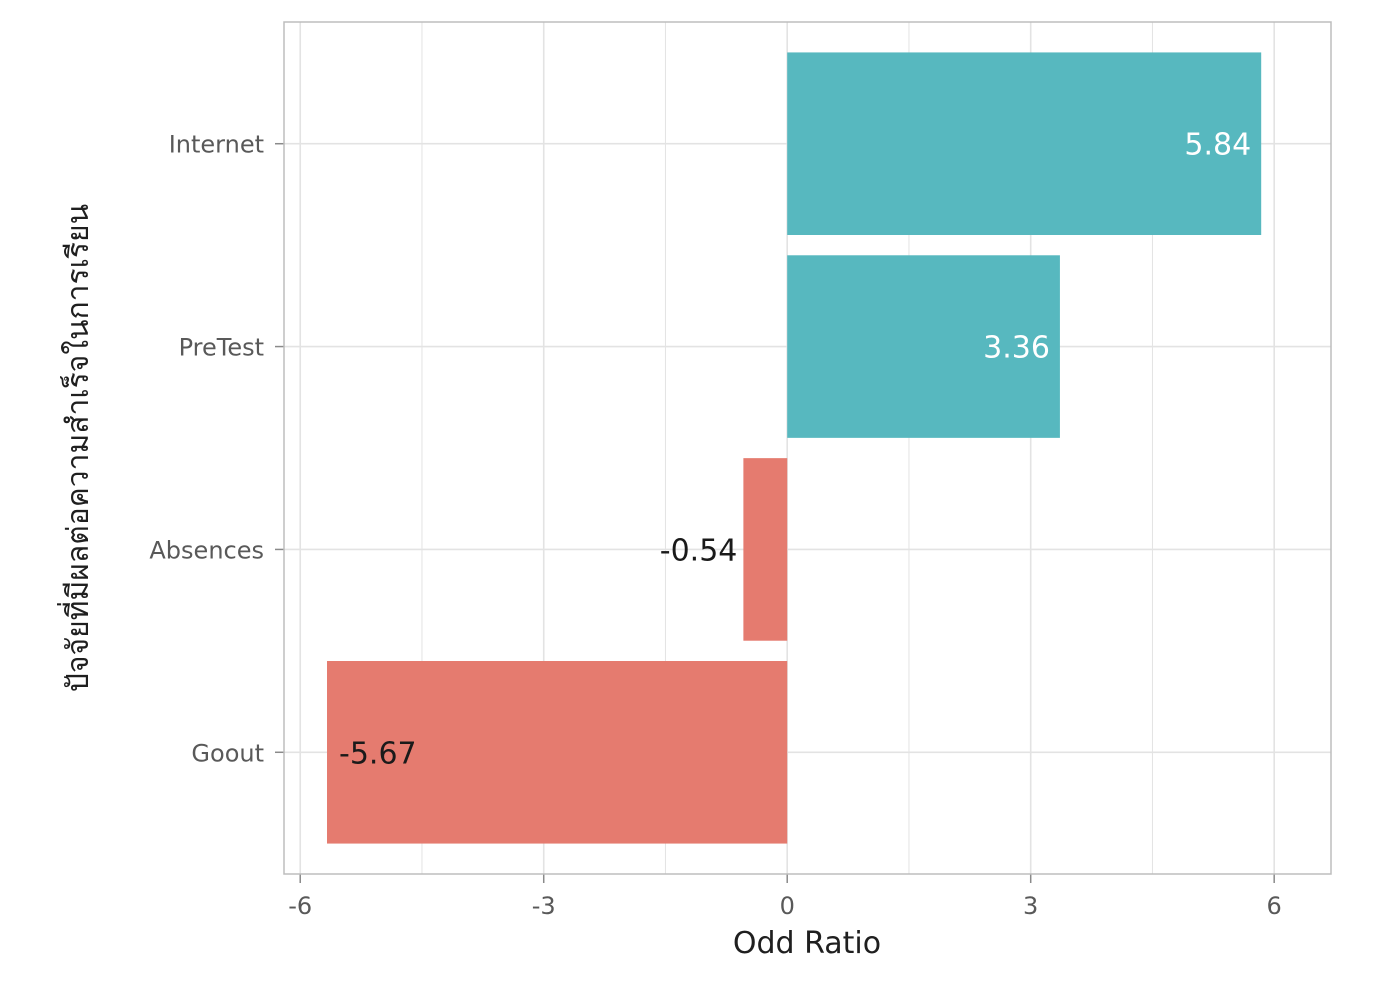  What do you see at coordinates (807, 943) in the screenshot?
I see `x-axis-title: Odd Ratio` at bounding box center [807, 943].